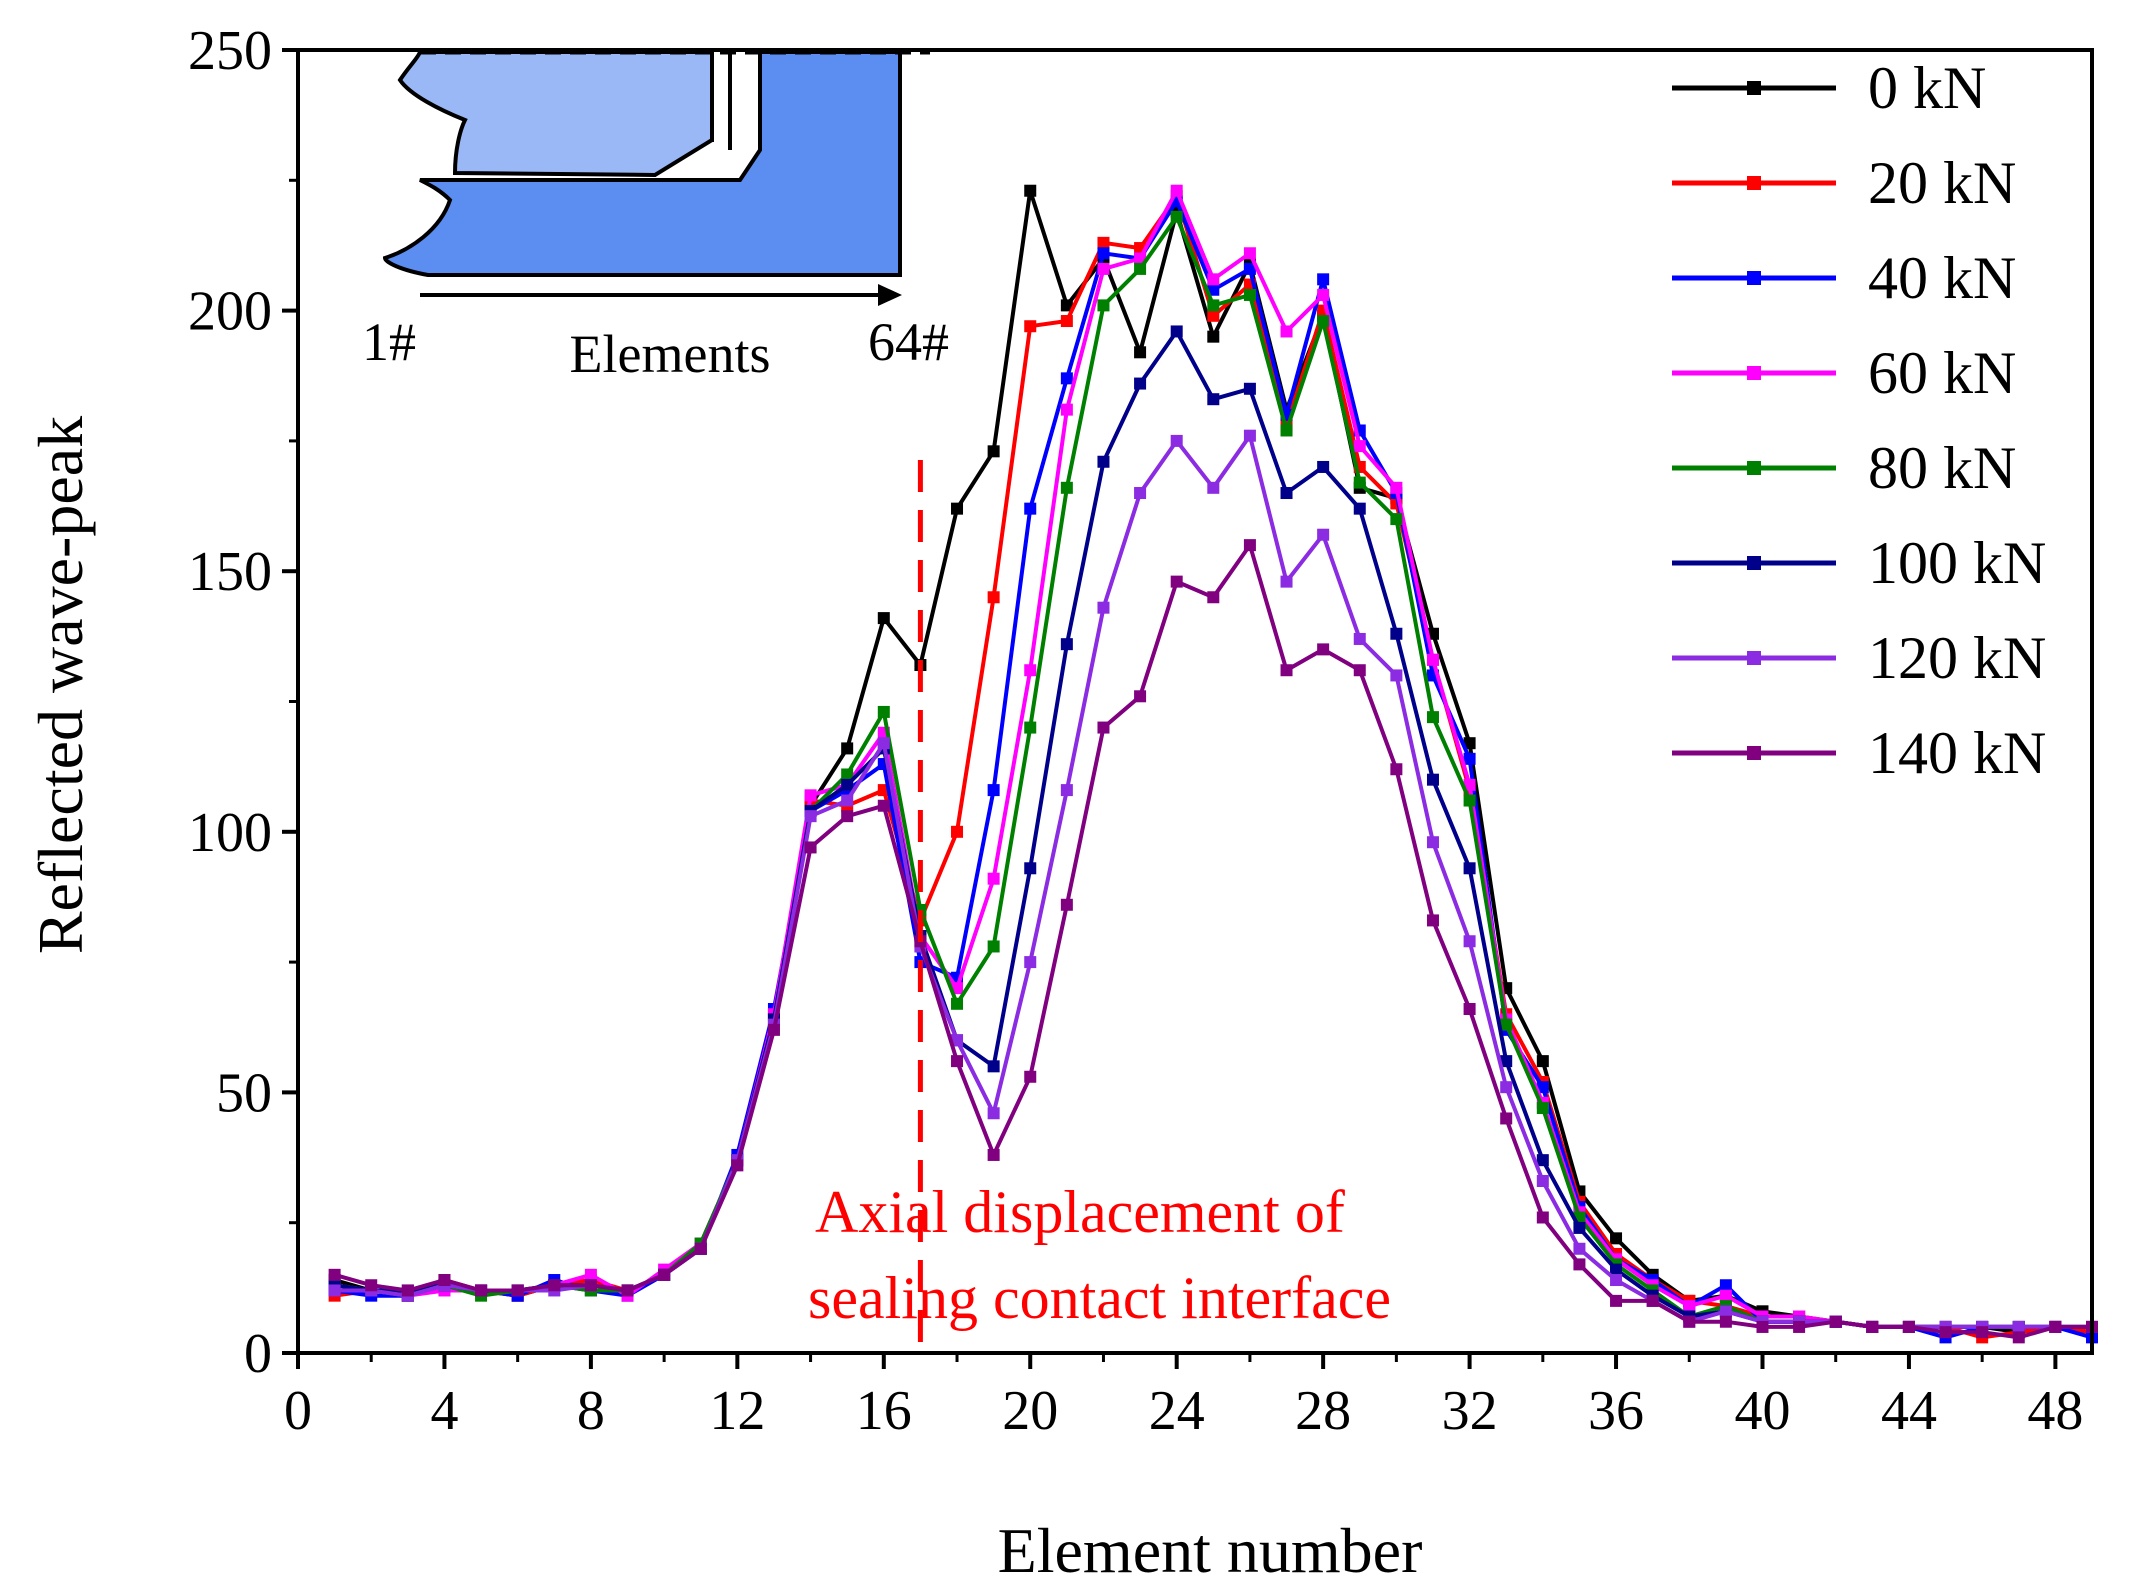 Image resolution: width=2132 pixels, height=1585 pixels. What do you see at coordinates (555, 114) in the screenshot?
I see `inset-inner-body` at bounding box center [555, 114].